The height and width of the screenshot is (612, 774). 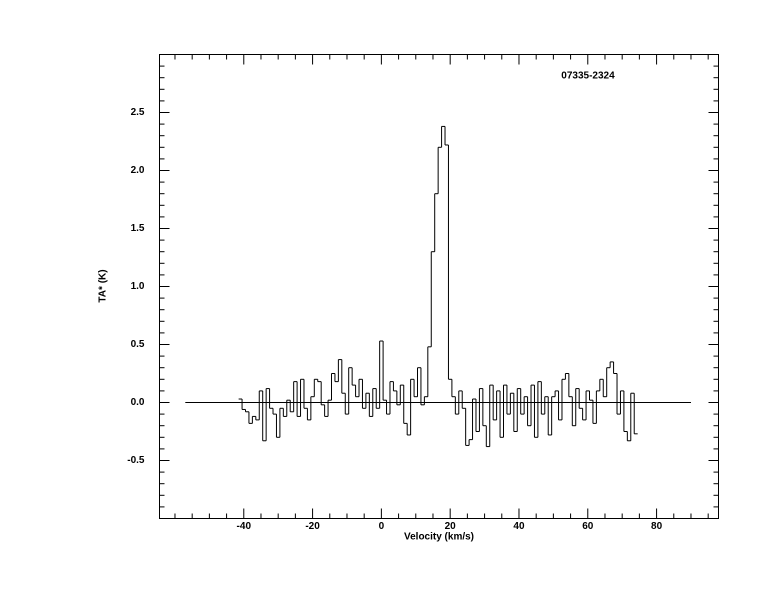 What do you see at coordinates (439, 537) in the screenshot?
I see `x-axis-label: Velocity (km/s)` at bounding box center [439, 537].